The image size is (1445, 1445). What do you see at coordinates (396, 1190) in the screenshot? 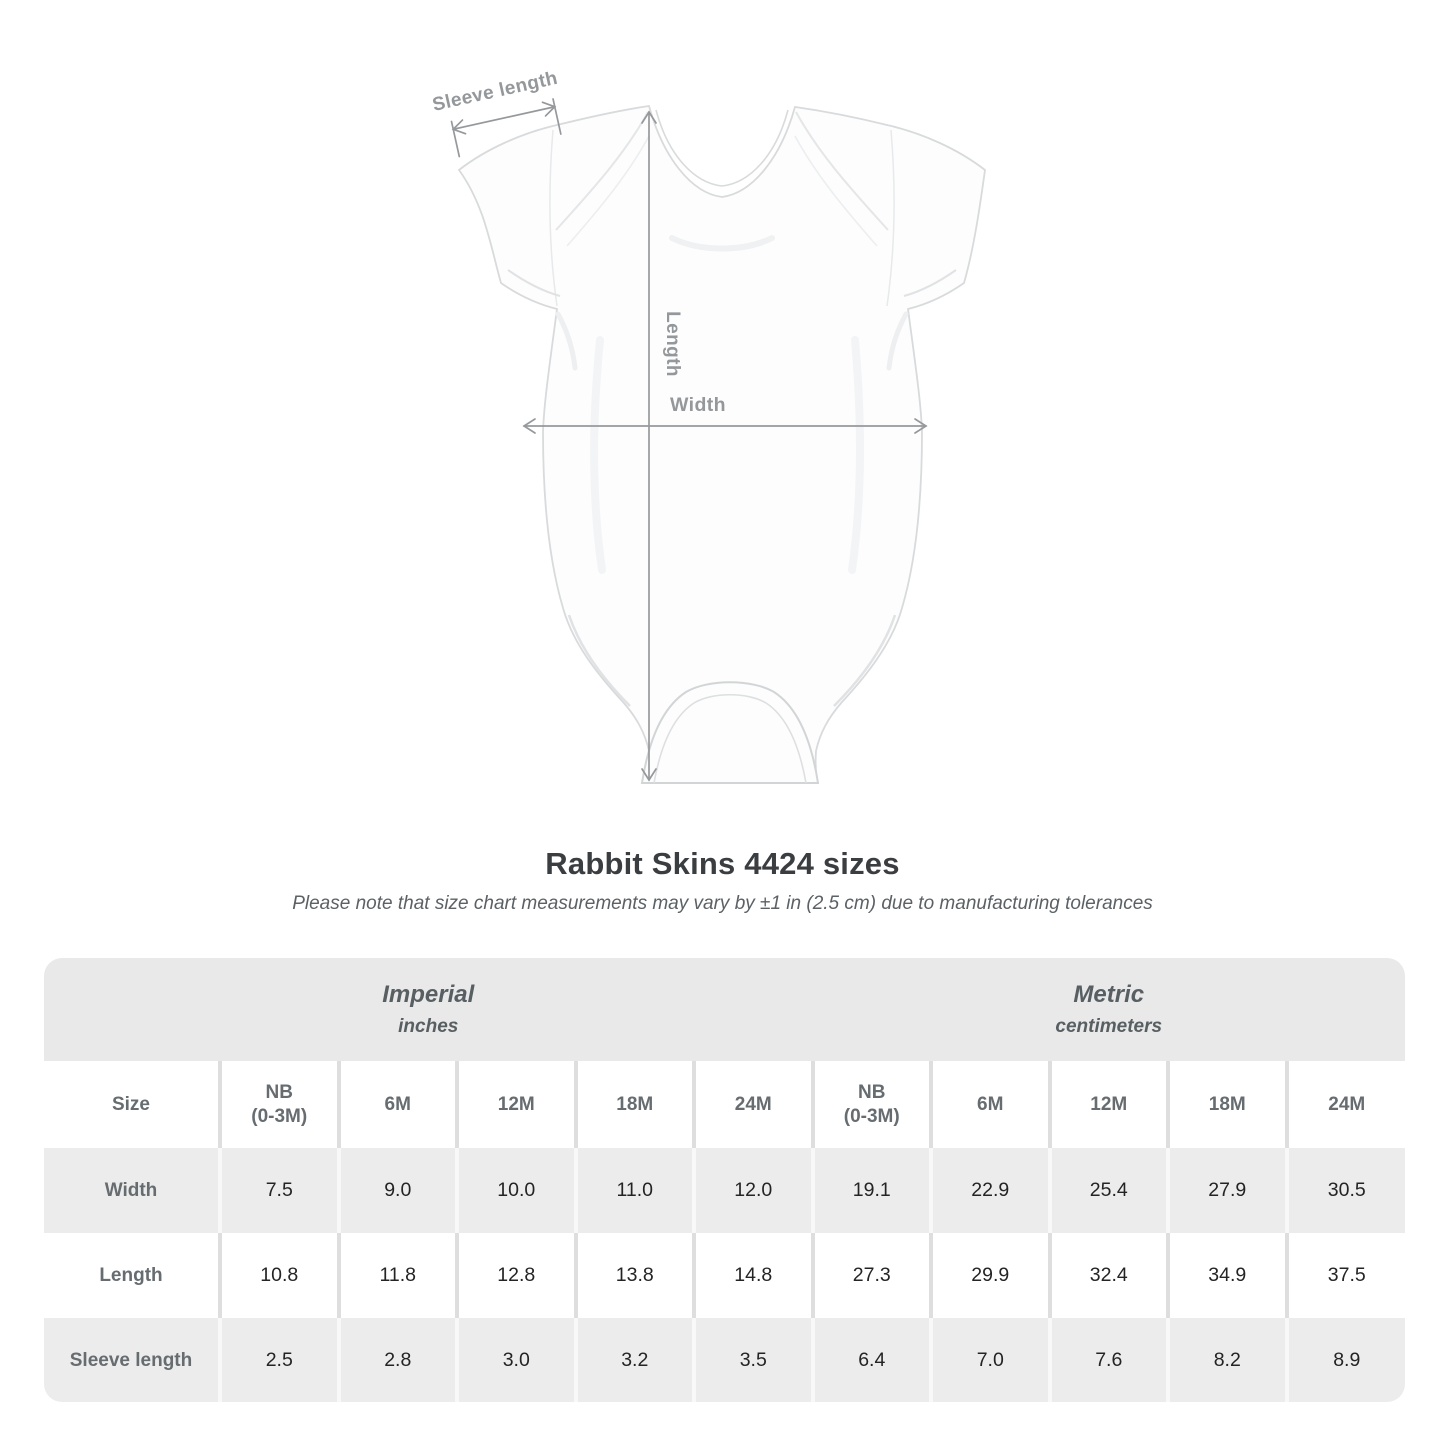
I see `table-cell: 9.0` at bounding box center [396, 1190].